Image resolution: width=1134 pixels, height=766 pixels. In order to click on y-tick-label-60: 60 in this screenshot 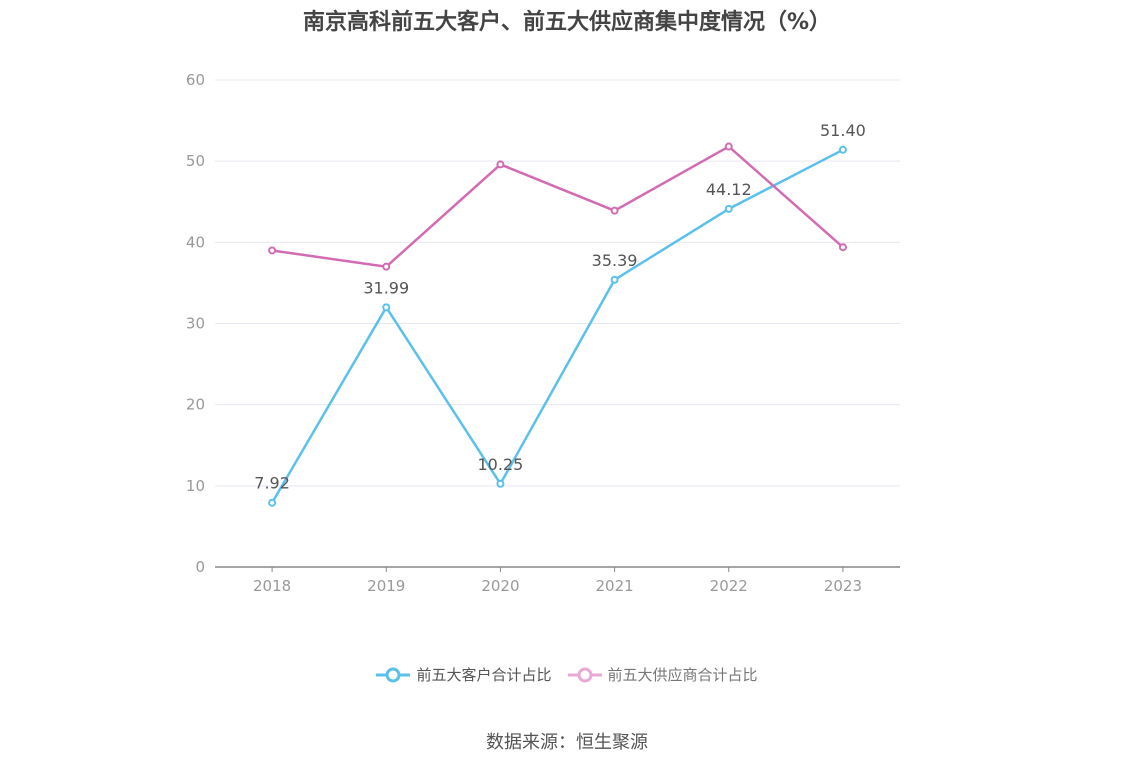, I will do `click(195, 80)`.